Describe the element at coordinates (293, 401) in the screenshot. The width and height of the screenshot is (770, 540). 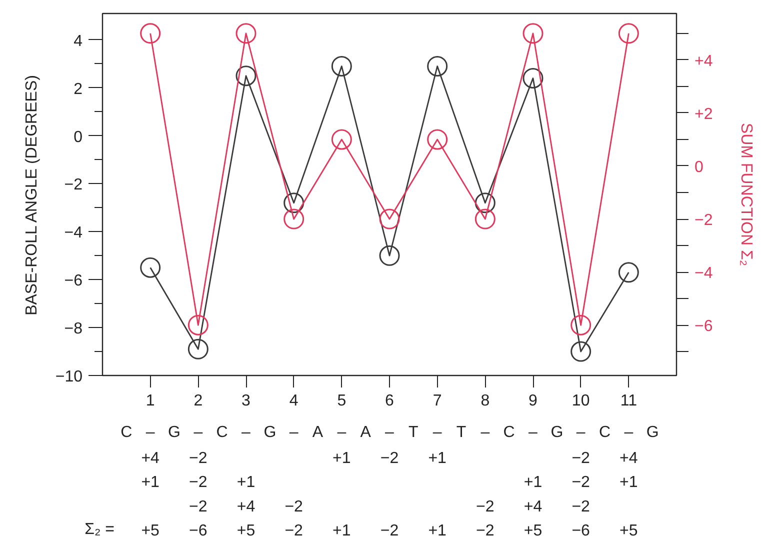
I see `x-tick-label: 4` at that location.